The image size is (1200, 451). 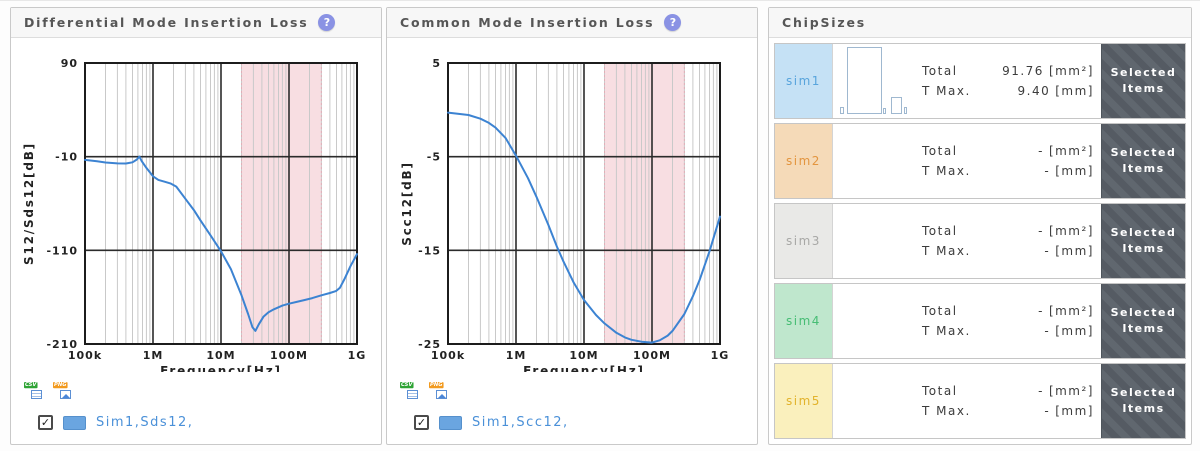 What do you see at coordinates (527, 22) in the screenshot?
I see `panel-title-common: Common Mode Insertion Loss` at bounding box center [527, 22].